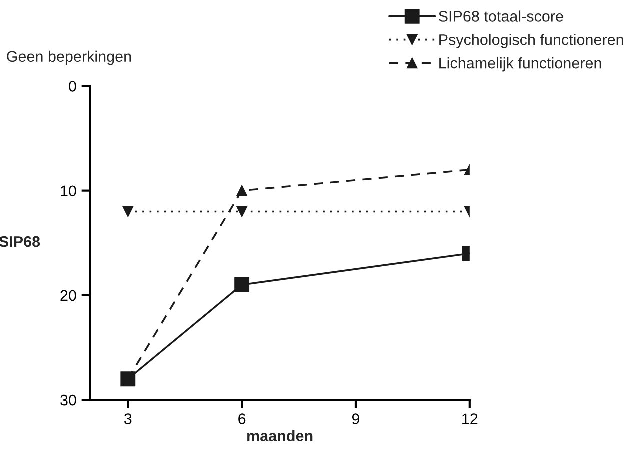 This screenshot has width=635, height=449. What do you see at coordinates (69, 58) in the screenshot?
I see `text: Geen beperkingen` at bounding box center [69, 58].